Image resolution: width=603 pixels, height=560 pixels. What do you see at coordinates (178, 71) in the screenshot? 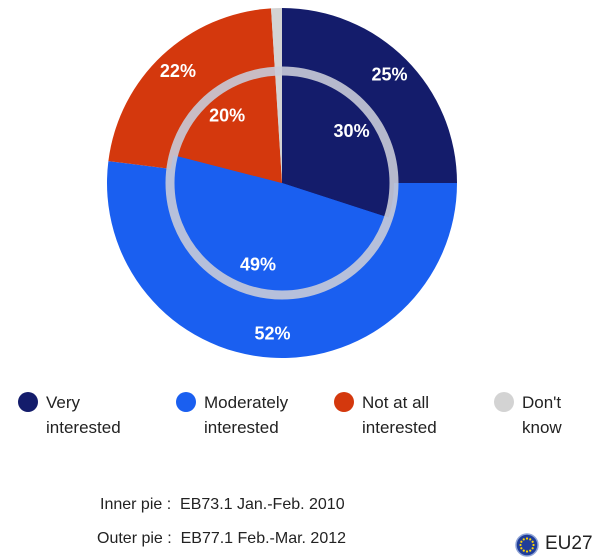
I see `data-label: 22%` at bounding box center [178, 71].